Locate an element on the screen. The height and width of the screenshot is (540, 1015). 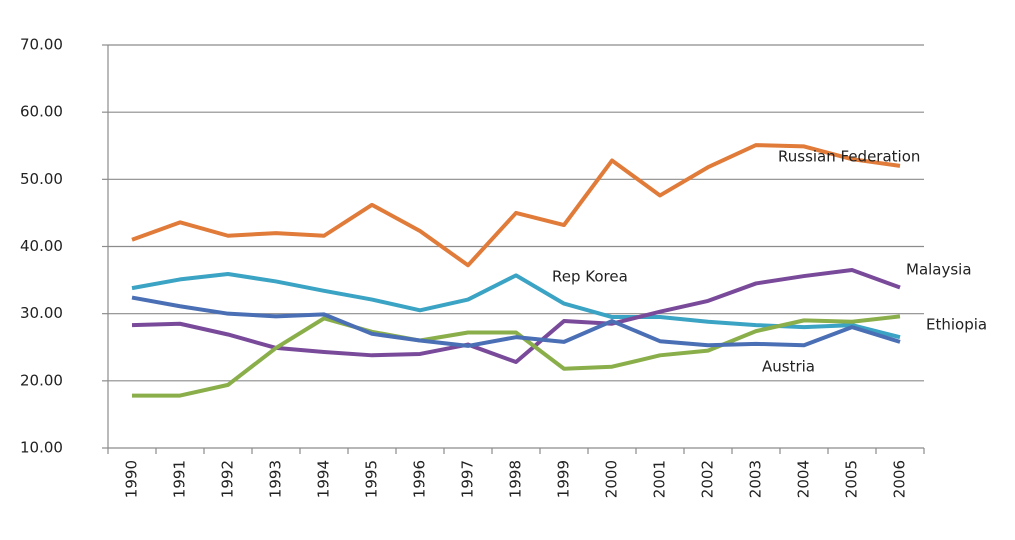
series-label: Ethiopia is located at coordinates (956, 325).